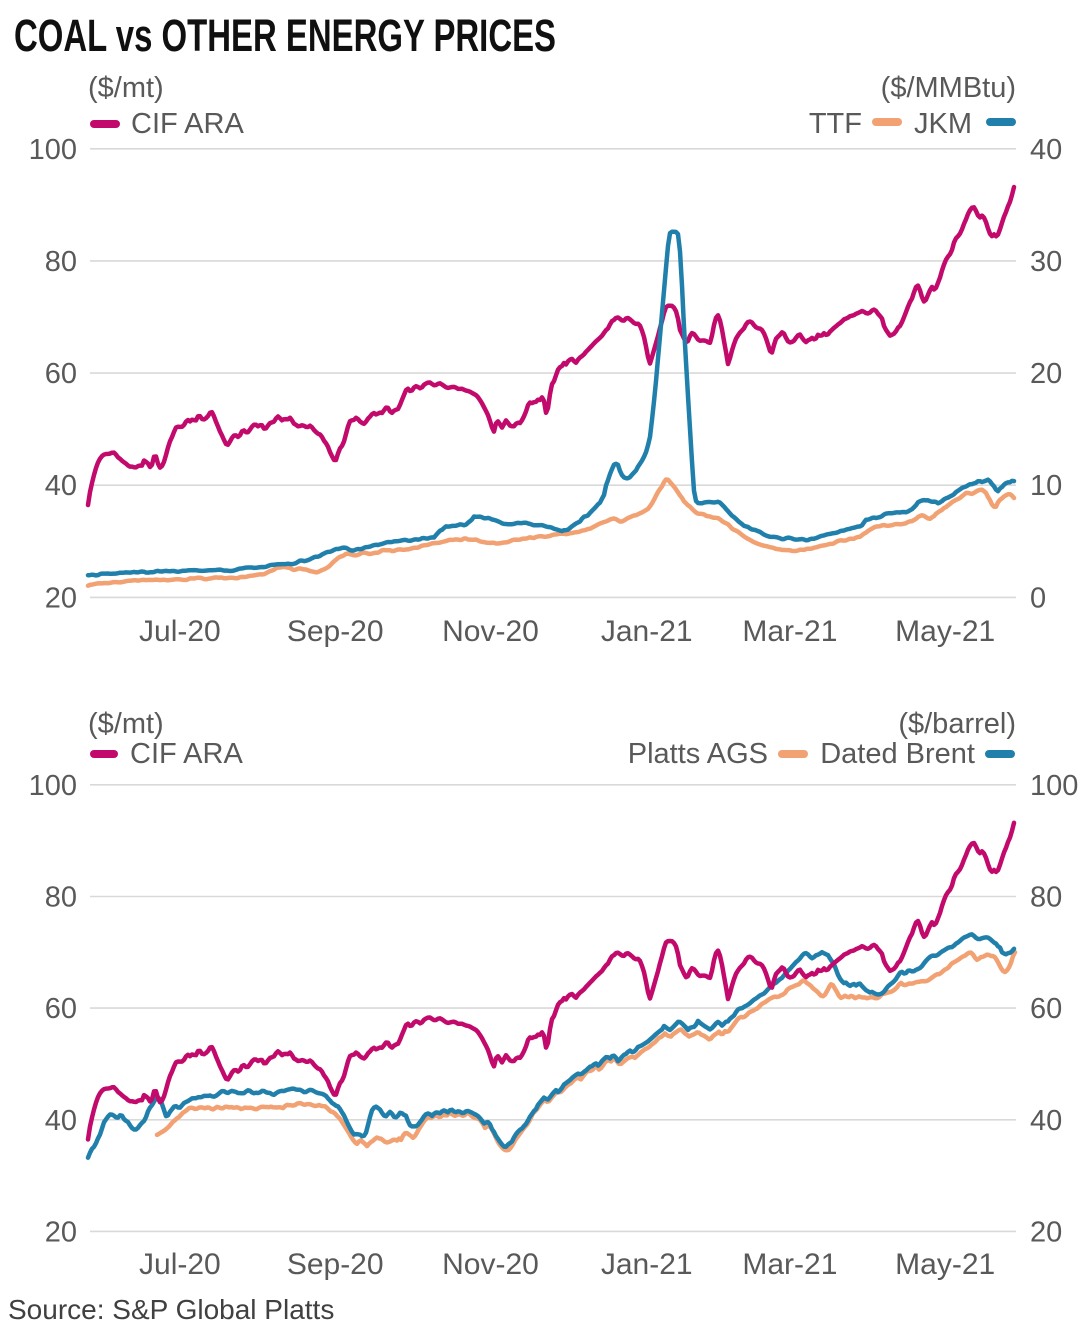 The width and height of the screenshot is (1080, 1336). Describe the element at coordinates (1038, 598) in the screenshot. I see `svg-text: 0` at that location.